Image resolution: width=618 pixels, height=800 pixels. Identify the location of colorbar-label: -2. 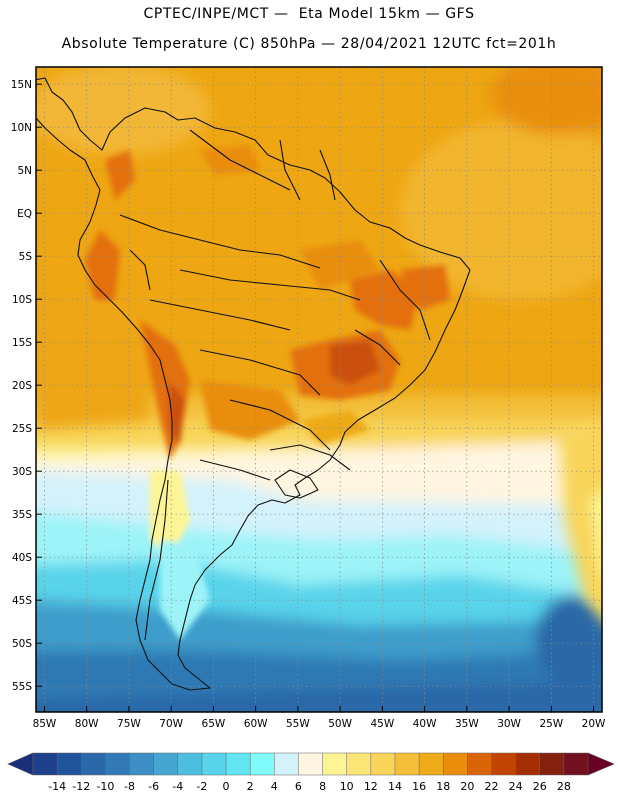
(201, 786).